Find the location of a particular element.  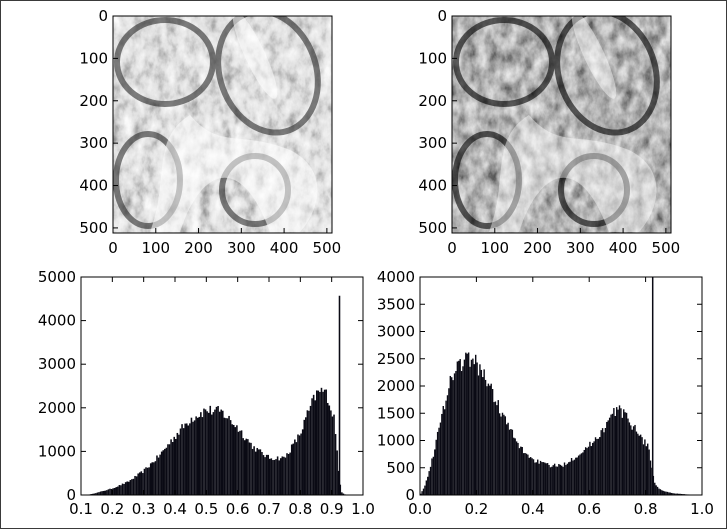

histogram-spike-bar is located at coordinates (652, 386).